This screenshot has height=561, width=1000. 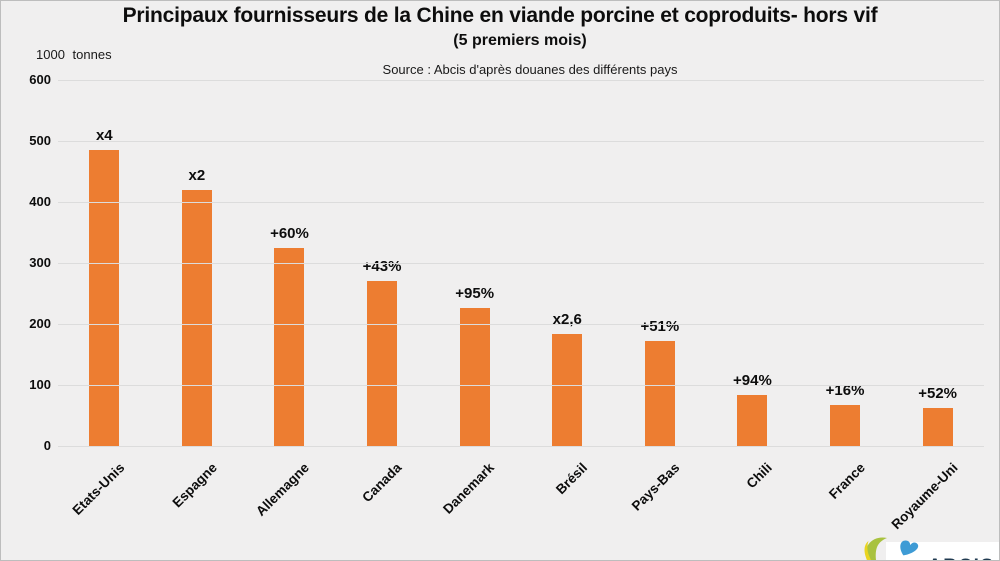 I want to click on bar-pays-bas, so click(x=659, y=393).